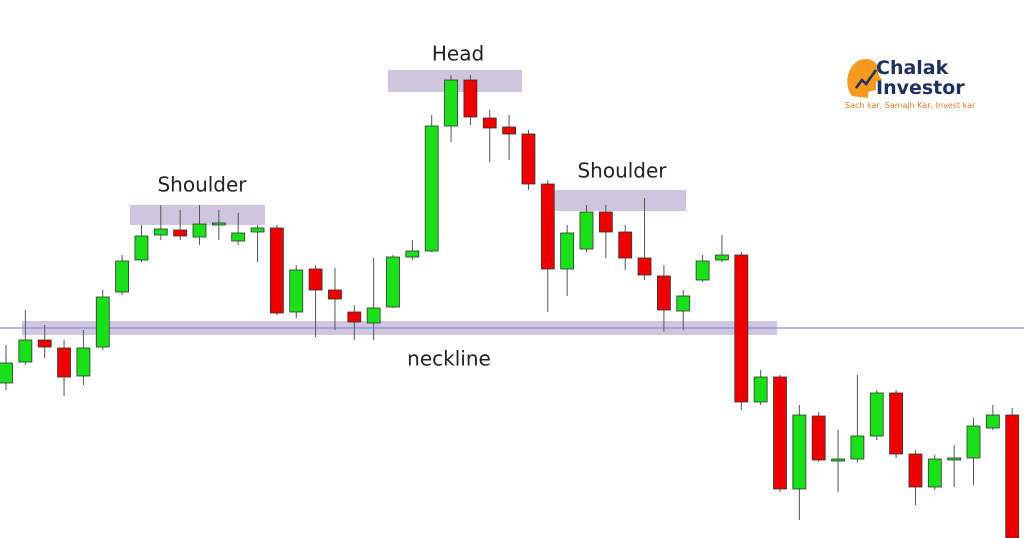 The image size is (1024, 538). Describe the element at coordinates (910, 105) in the screenshot. I see `logo-tagline: Sach kar, Samajh Kar, Invest kar` at that location.